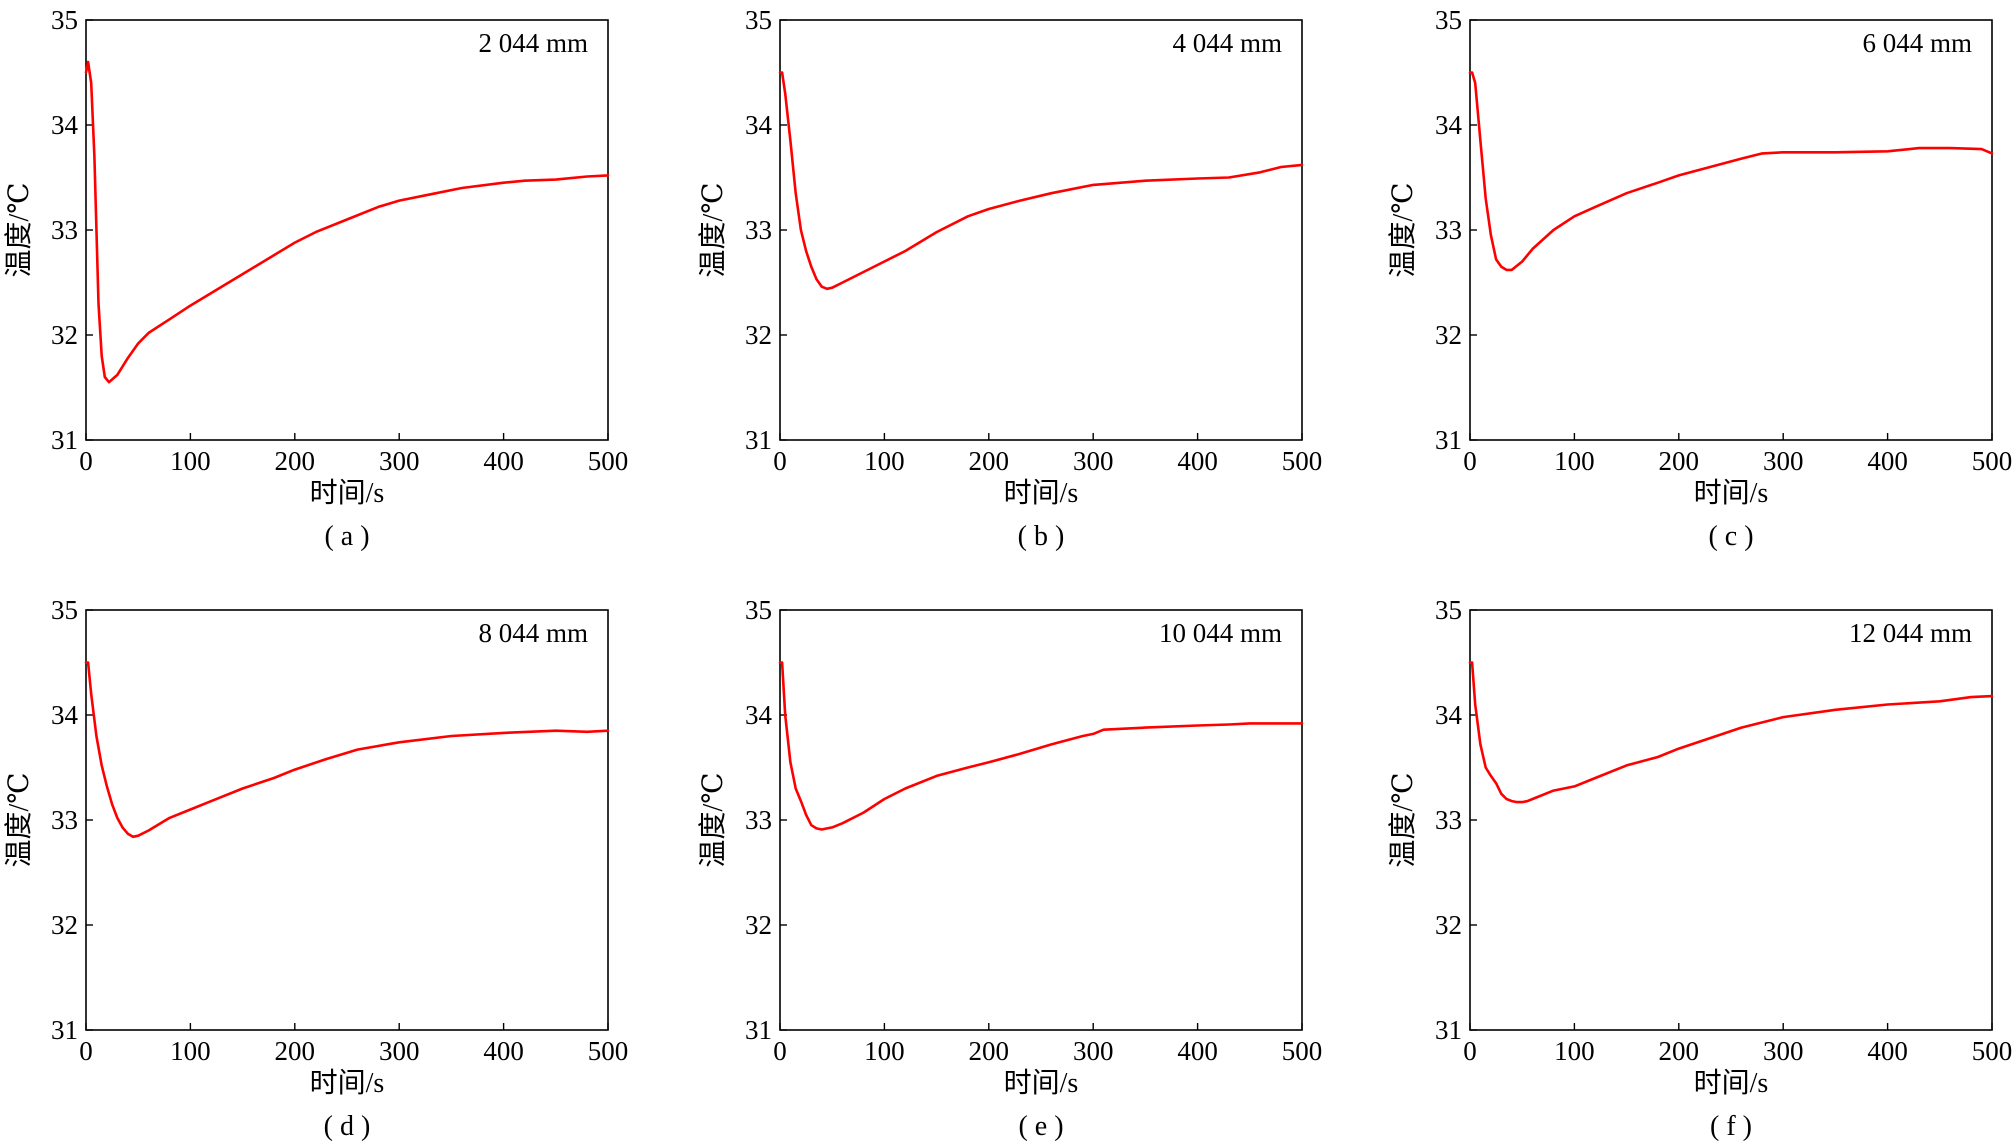 The width and height of the screenshot is (2015, 1145). I want to click on distance-annotation: 12 044 mm, so click(1910, 633).